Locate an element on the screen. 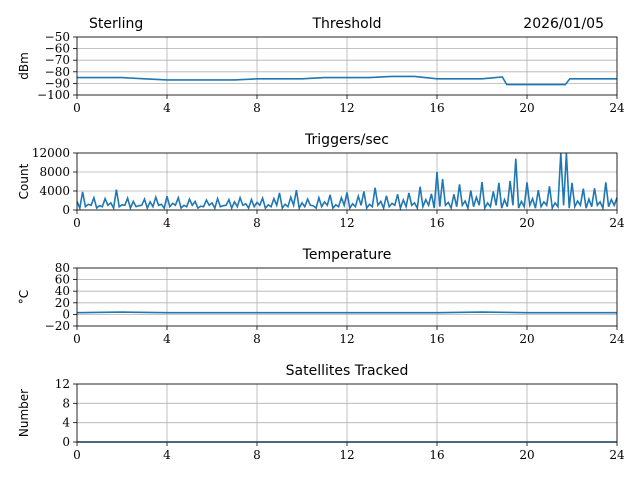 The height and width of the screenshot is (480, 640). y-axis-label: dBm is located at coordinates (24, 66).